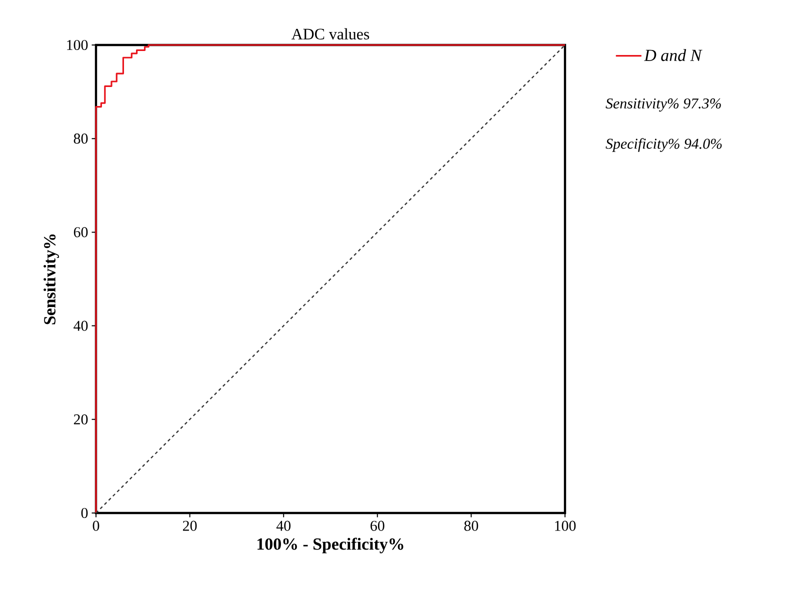  What do you see at coordinates (330, 34) in the screenshot?
I see `chart-title: ADC values` at bounding box center [330, 34].